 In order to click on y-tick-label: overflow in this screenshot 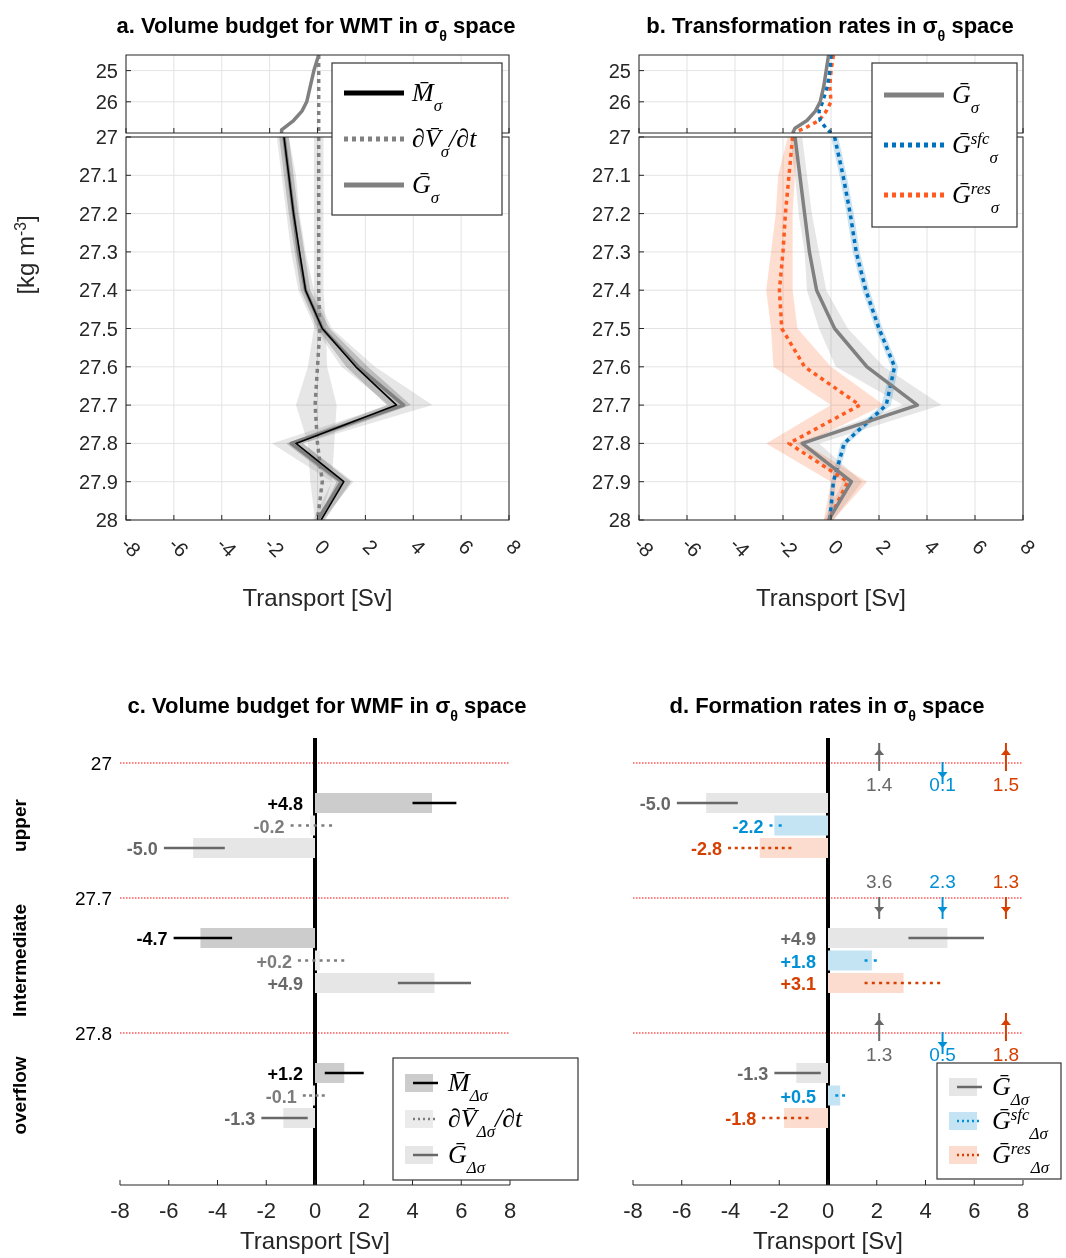, I will do `click(19, 1095)`.